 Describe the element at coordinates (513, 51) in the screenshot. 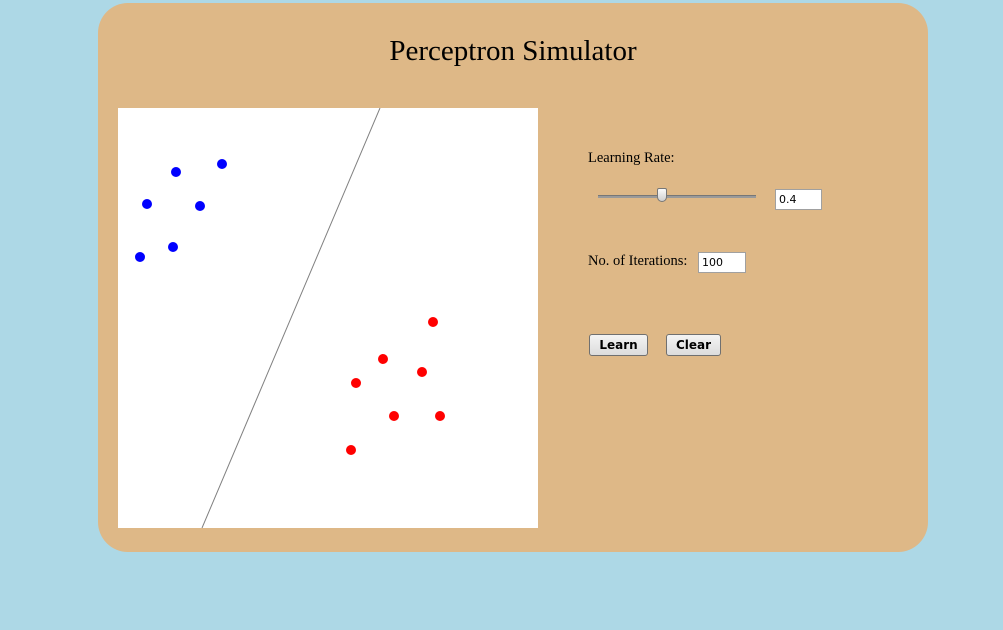

I see `page-title: Perceptron Simulator` at that location.